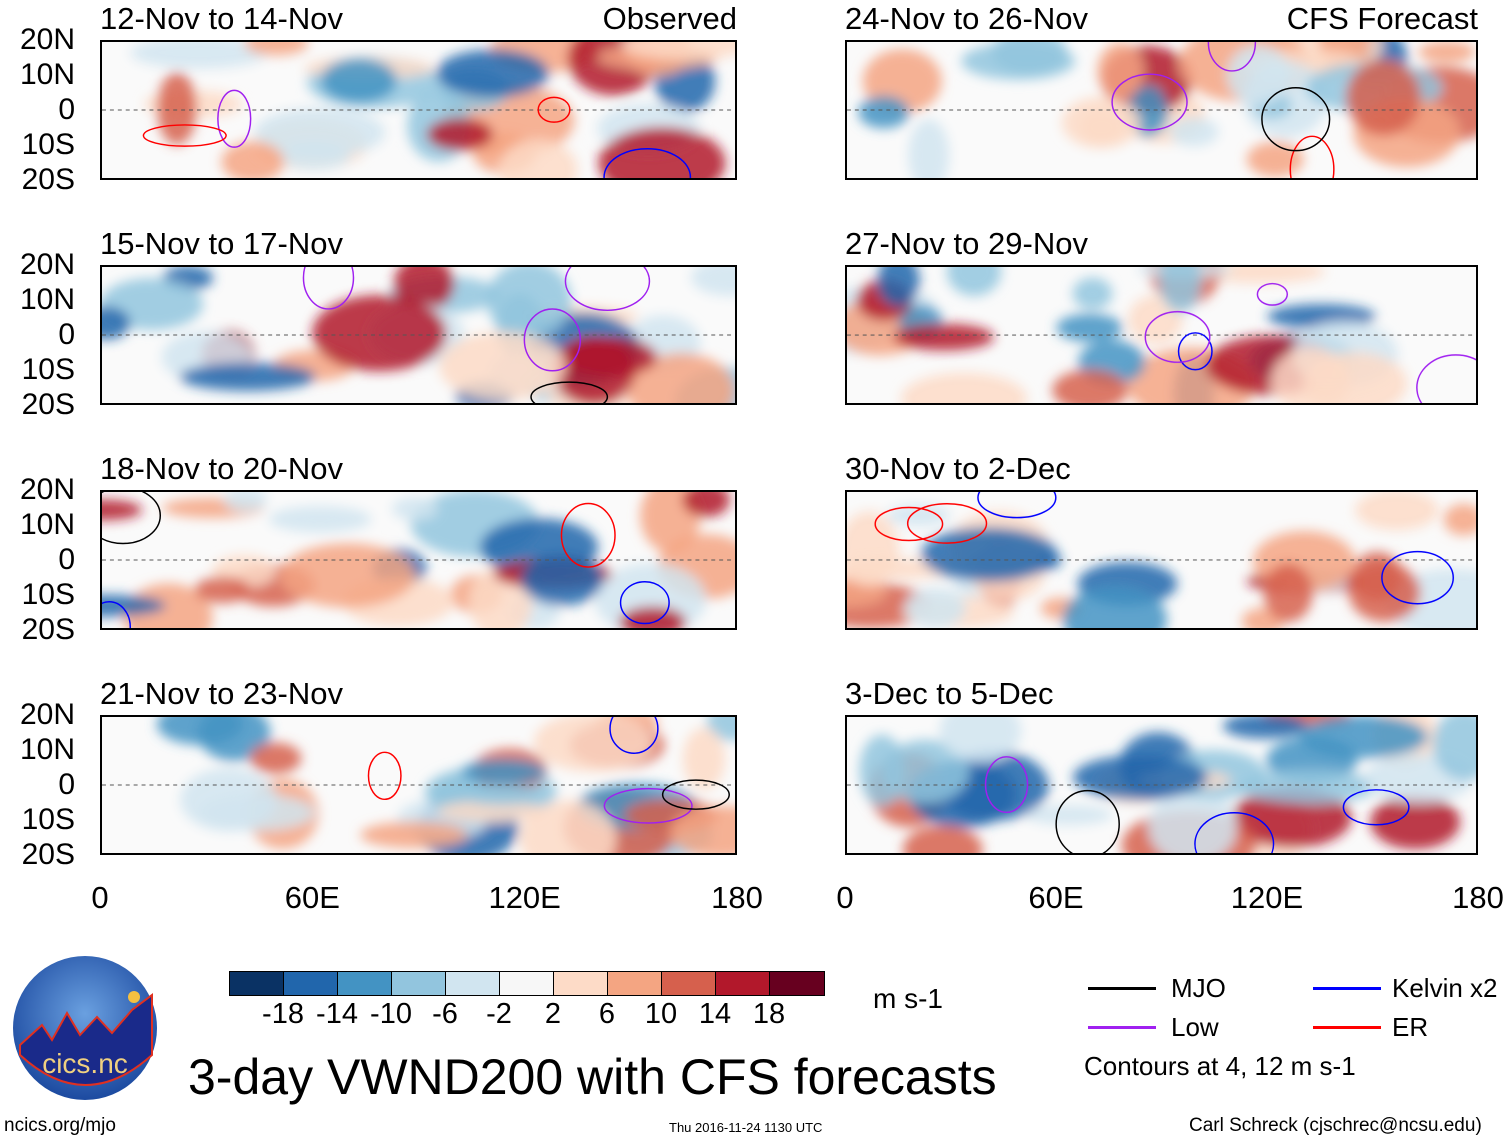 The image size is (1510, 1142). Describe the element at coordinates (283, 1014) in the screenshot. I see `colorbar-label: -18` at that location.